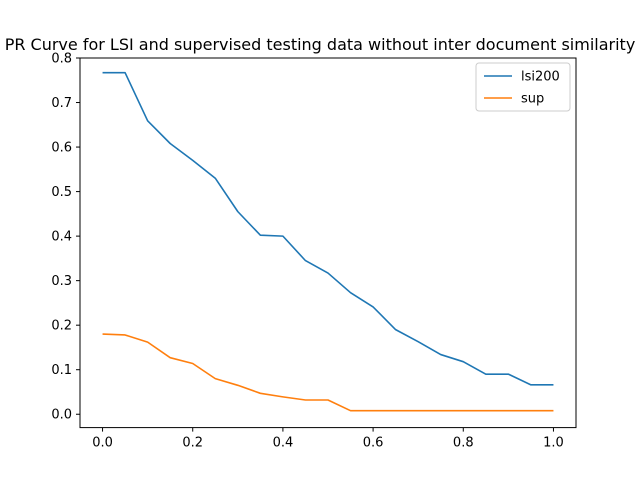 The image size is (640, 480). I want to click on x-tick-label: 0.4, so click(283, 443).